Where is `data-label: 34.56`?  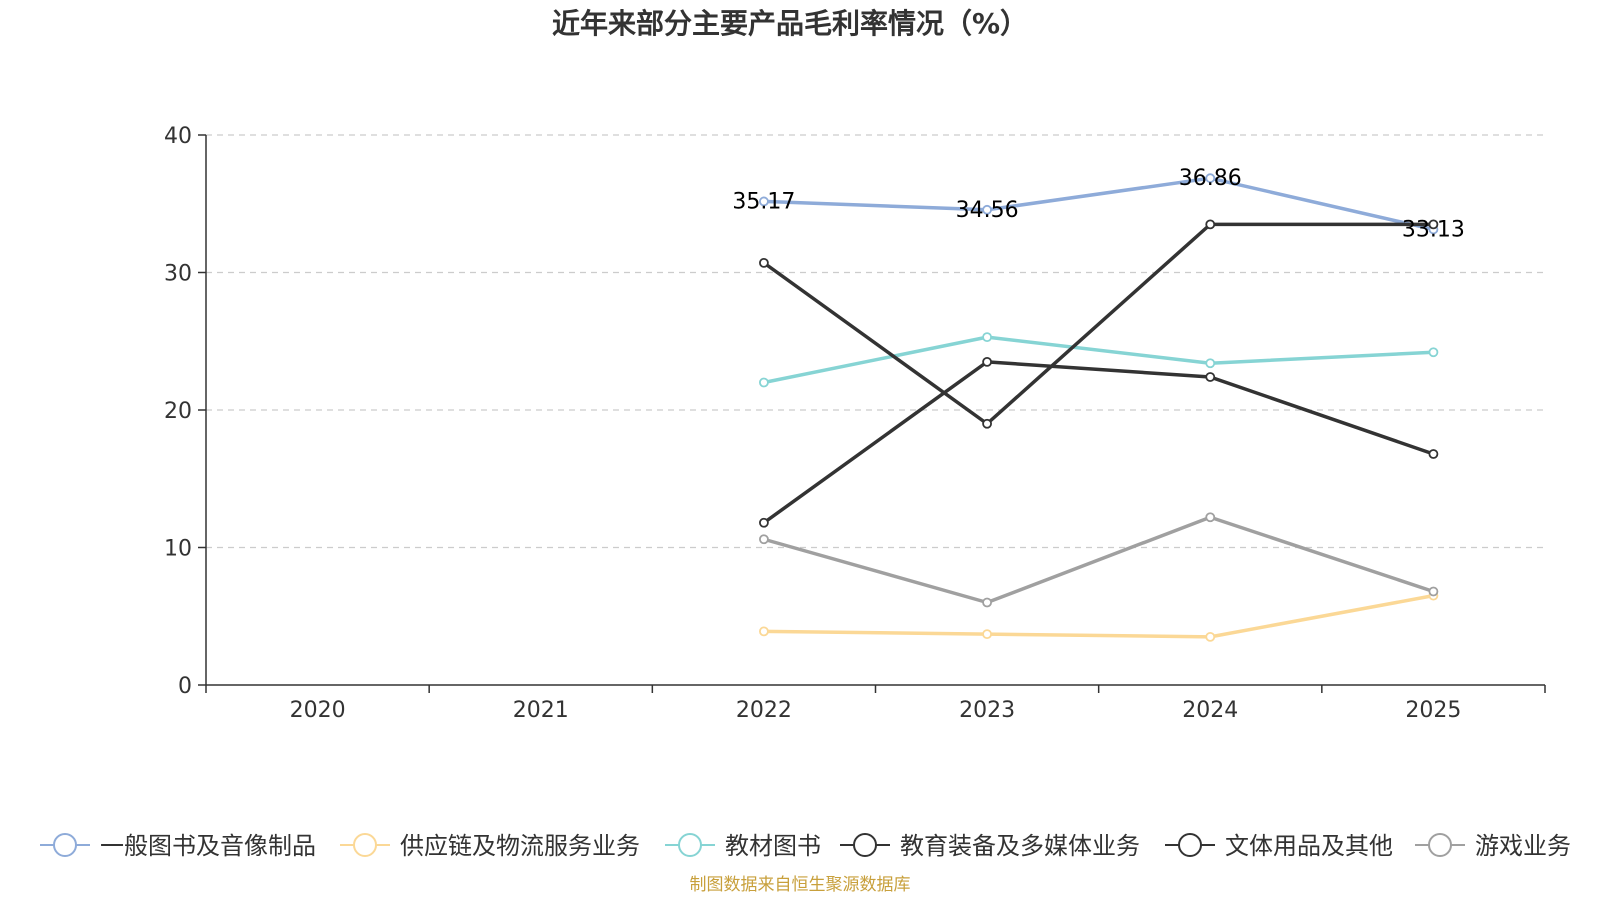 data-label: 34.56 is located at coordinates (987, 210).